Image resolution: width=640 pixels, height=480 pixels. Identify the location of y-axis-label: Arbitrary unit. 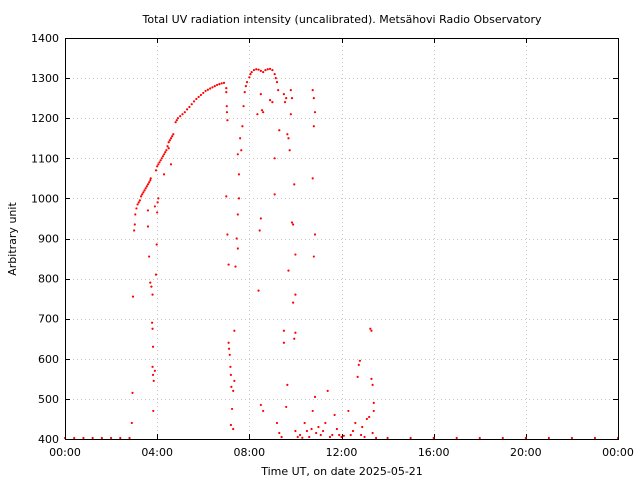
(12, 239).